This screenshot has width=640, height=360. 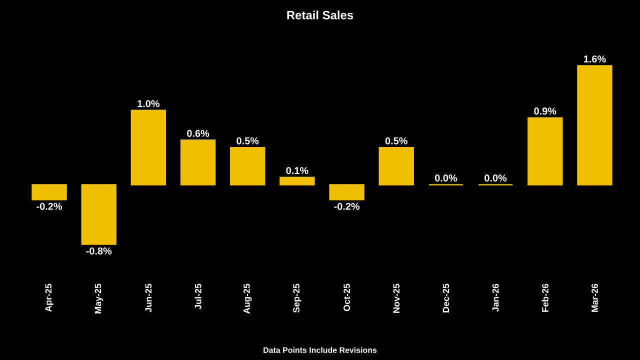 I want to click on data-label: -0.8%, so click(x=99, y=251).